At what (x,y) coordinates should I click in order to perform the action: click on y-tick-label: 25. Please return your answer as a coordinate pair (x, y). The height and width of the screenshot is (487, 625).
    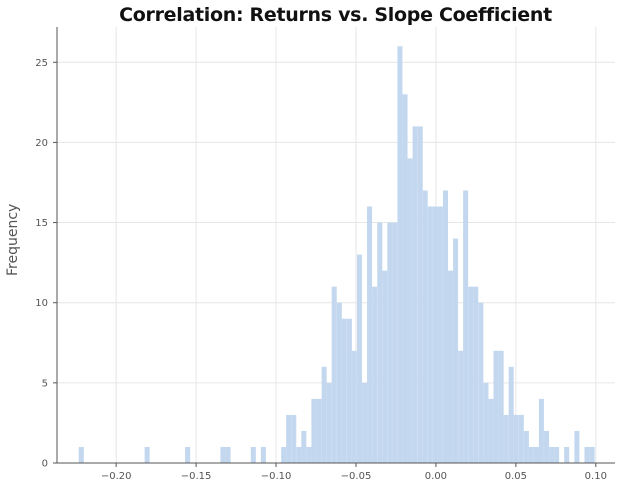
    Looking at the image, I should click on (41, 63).